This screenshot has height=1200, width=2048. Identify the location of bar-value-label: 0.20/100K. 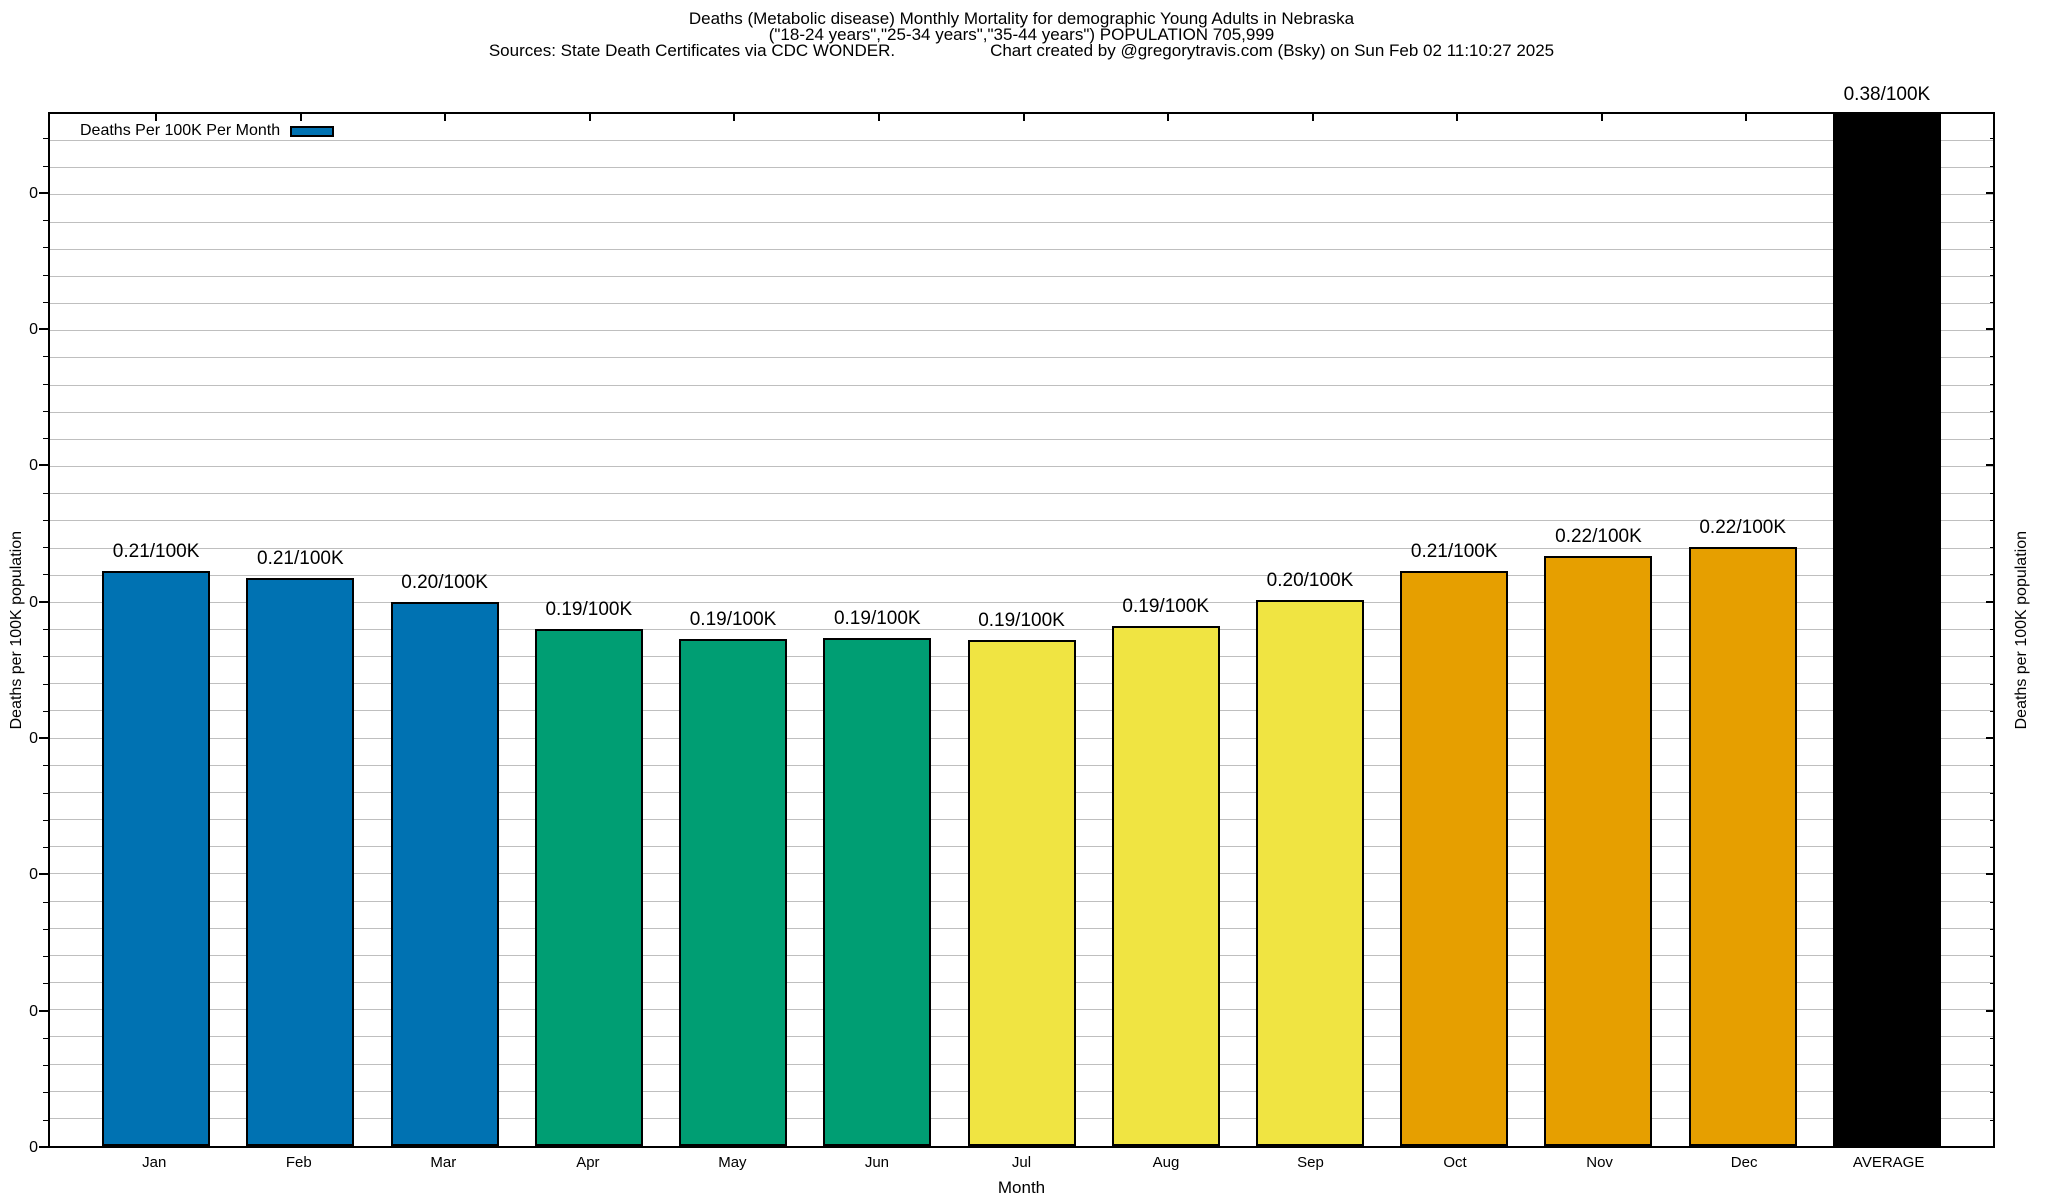
(1310, 581).